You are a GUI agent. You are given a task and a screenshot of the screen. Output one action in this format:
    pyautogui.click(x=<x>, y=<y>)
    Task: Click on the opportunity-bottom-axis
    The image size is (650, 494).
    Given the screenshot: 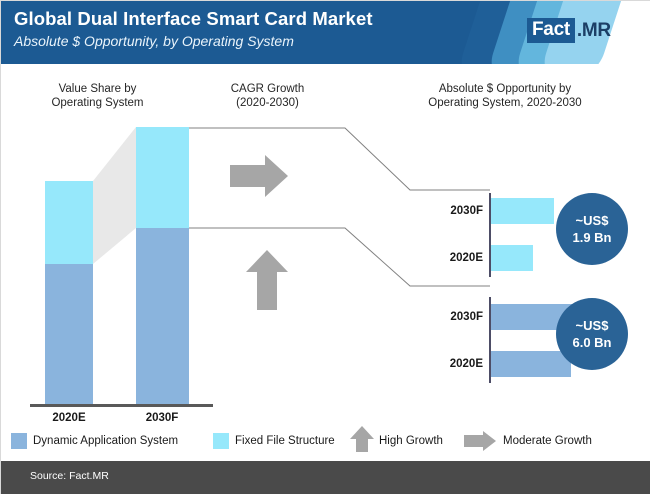 What is the action you would take?
    pyautogui.click(x=490, y=340)
    